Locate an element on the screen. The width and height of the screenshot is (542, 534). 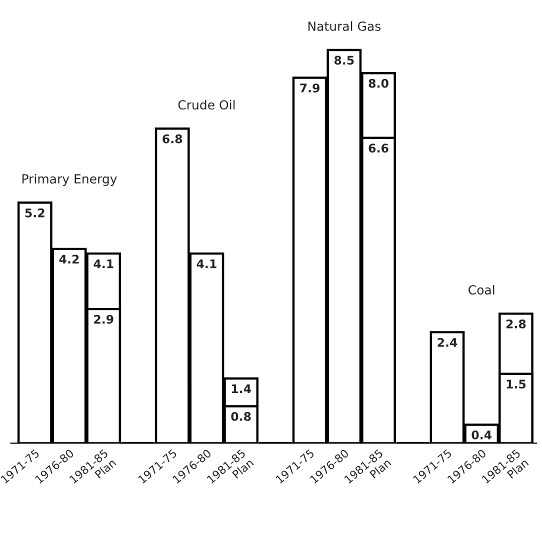
data-label: 2.8 is located at coordinates (516, 323).